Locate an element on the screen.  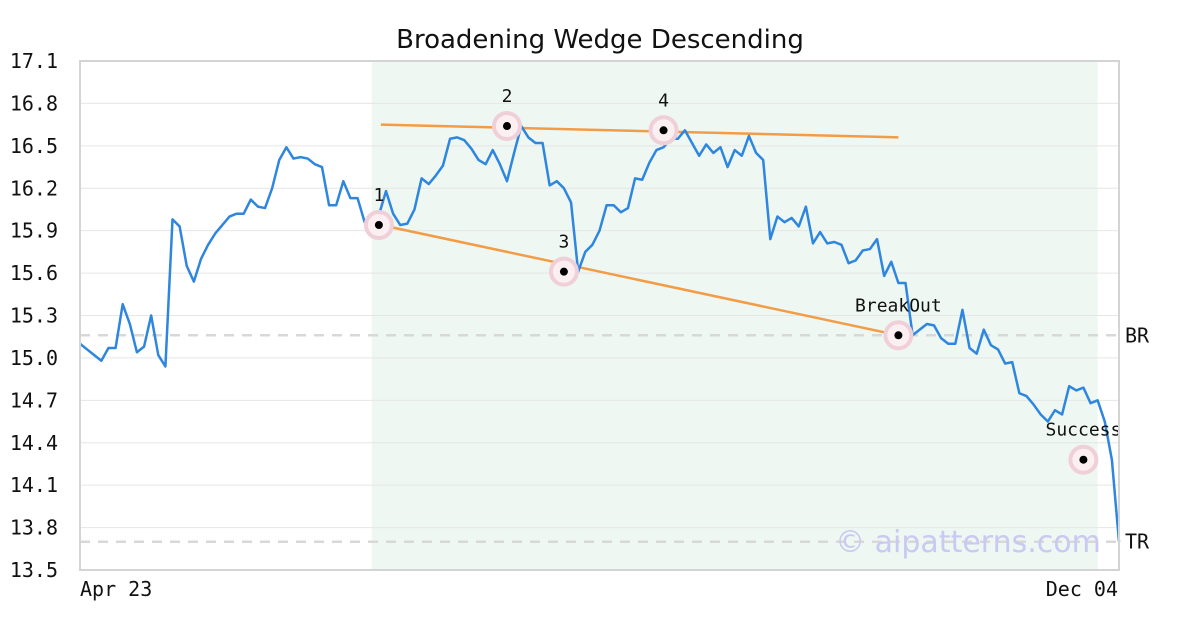
level-label: BR is located at coordinates (1137, 335).